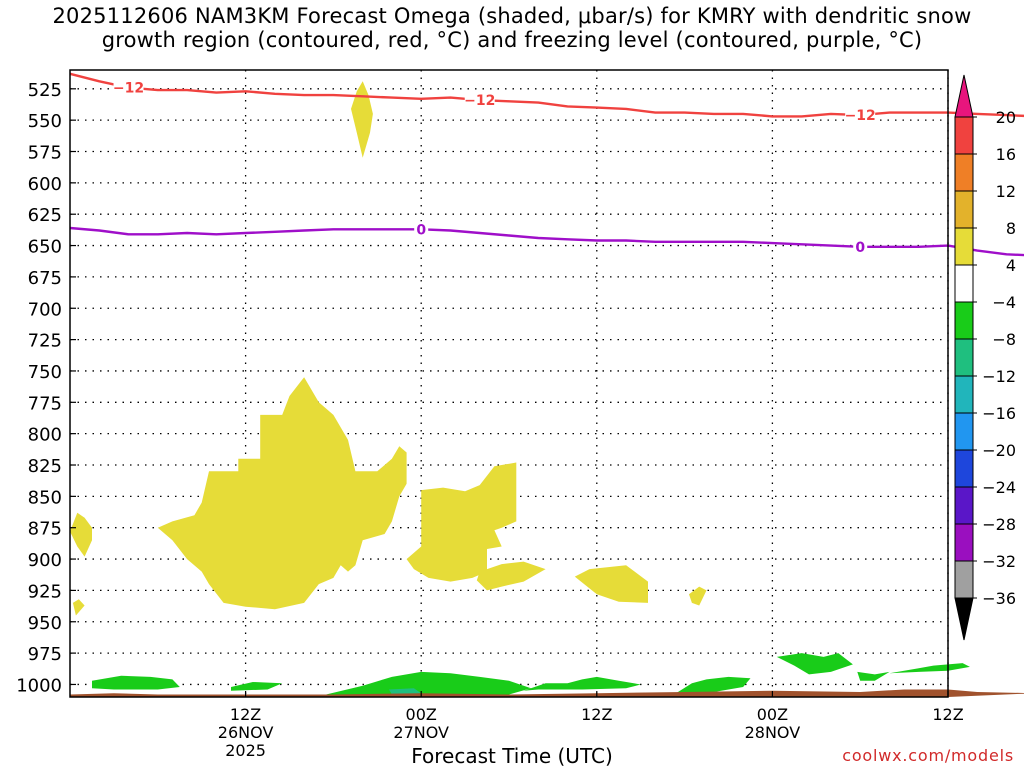 This screenshot has height=768, width=1024. What do you see at coordinates (39, 685) in the screenshot?
I see `y-tick-label-19: 1000` at bounding box center [39, 685].